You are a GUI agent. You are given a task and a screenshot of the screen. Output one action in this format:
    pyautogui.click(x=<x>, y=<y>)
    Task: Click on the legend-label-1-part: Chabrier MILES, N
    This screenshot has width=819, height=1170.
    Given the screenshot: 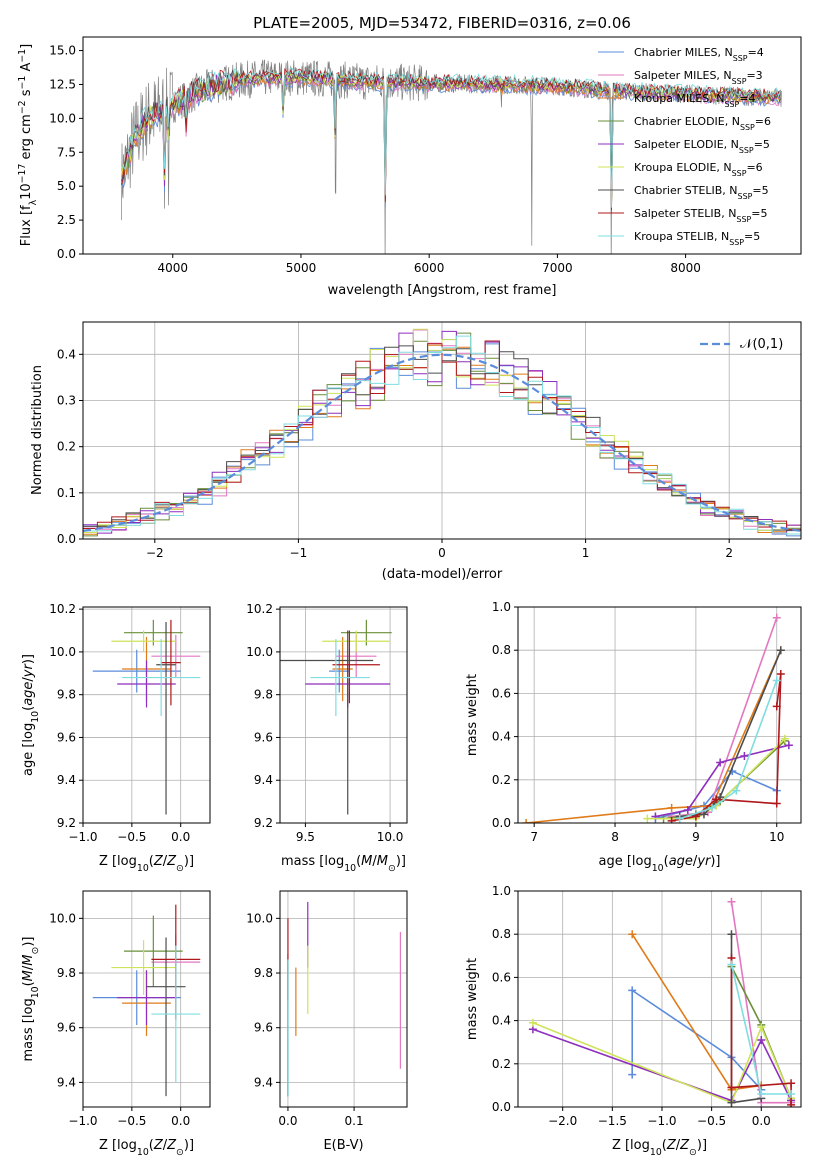 What is the action you would take?
    pyautogui.click(x=683, y=52)
    